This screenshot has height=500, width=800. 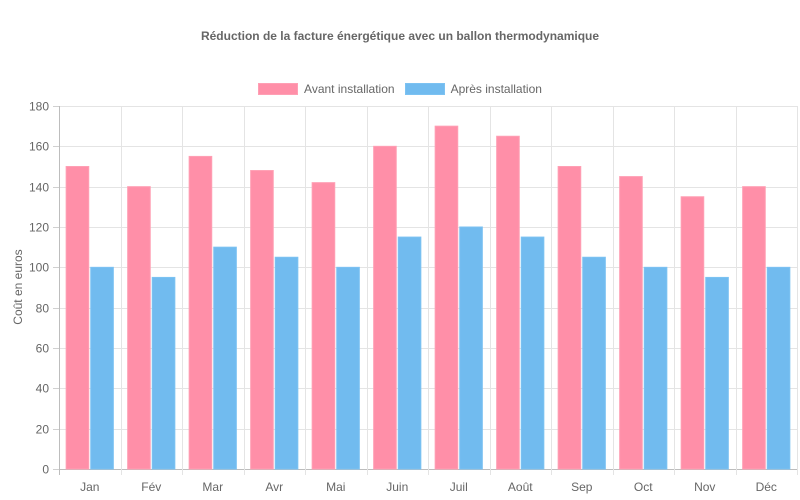 What do you see at coordinates (459, 487) in the screenshot?
I see `x-tick-label: Juil` at bounding box center [459, 487].